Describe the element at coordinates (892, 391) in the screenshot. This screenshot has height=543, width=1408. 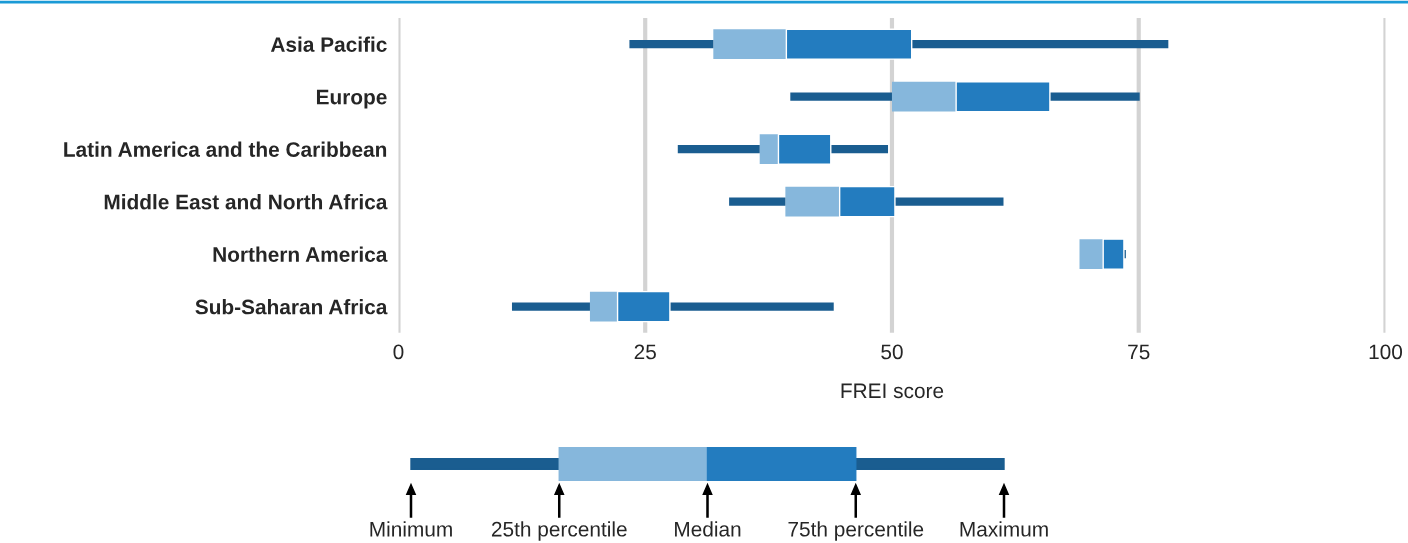
I see `x-axis-title: FREI score` at that location.